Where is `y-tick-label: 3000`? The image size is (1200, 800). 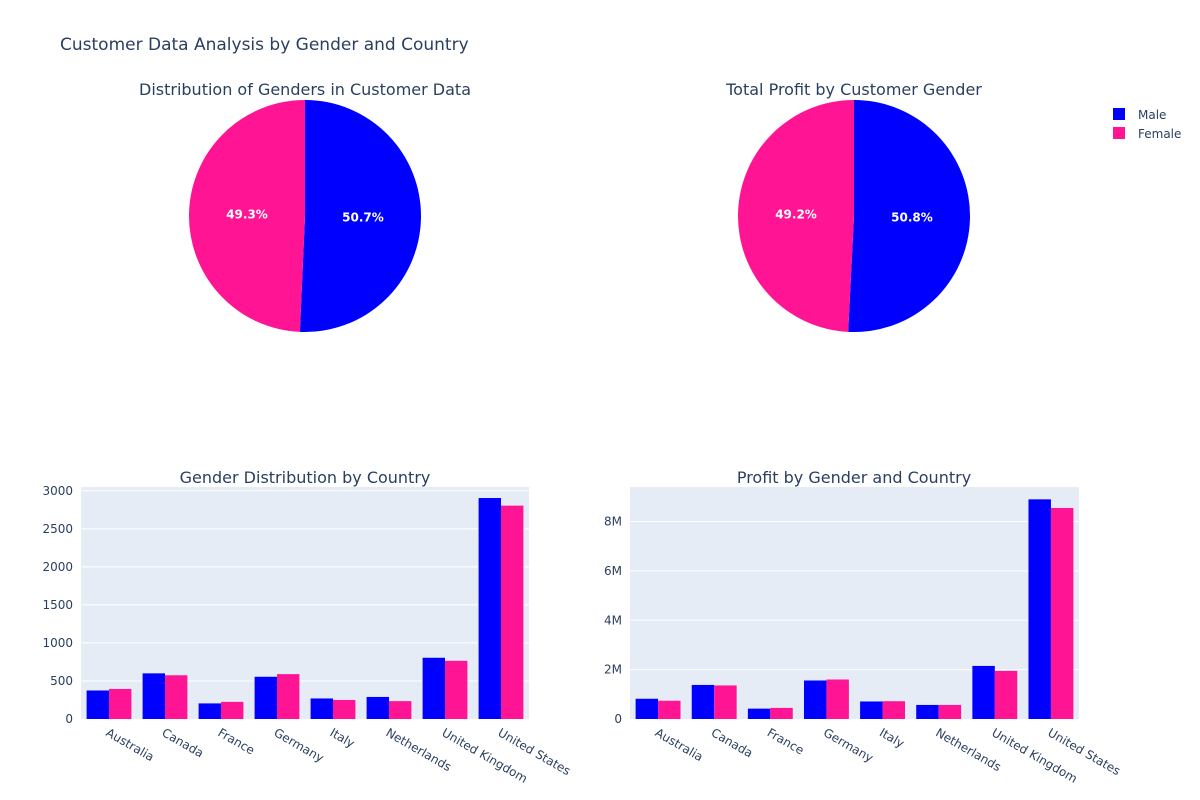 y-tick-label: 3000 is located at coordinates (57, 491).